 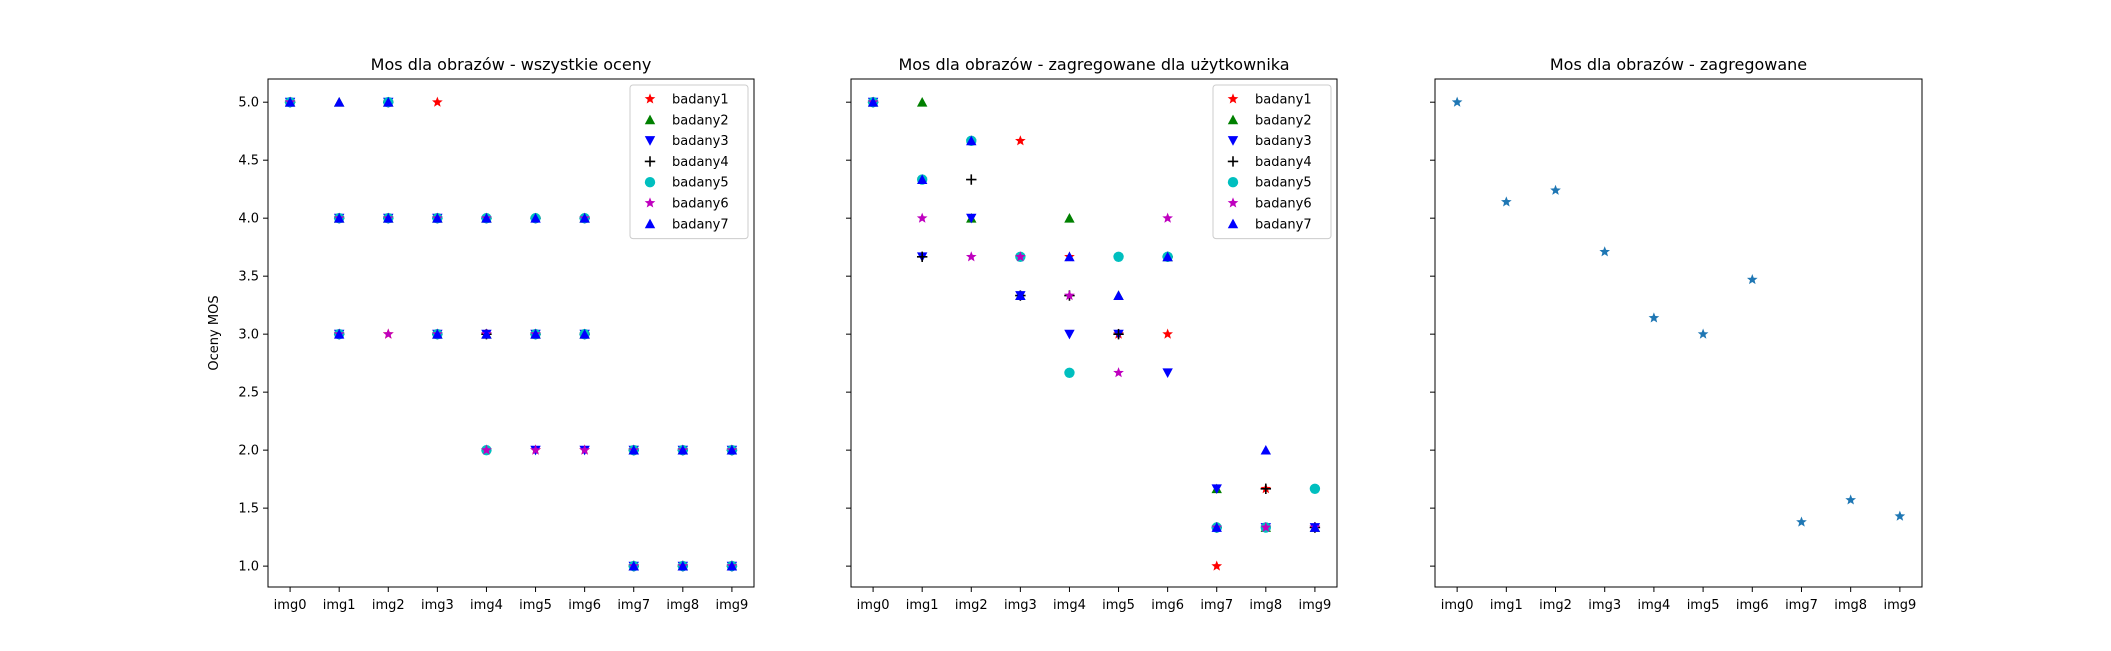 I want to click on y-tick-label: 1.0, so click(x=248, y=567).